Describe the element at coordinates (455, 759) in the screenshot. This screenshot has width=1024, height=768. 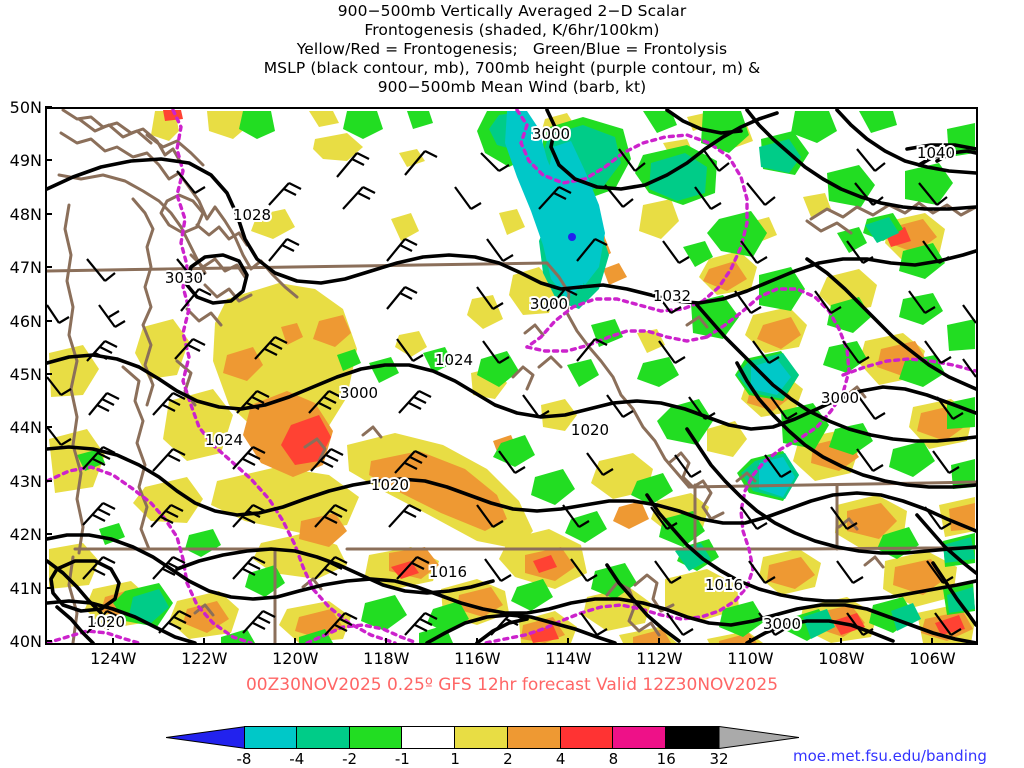
I see `colorbar-tick-label: 1` at that location.